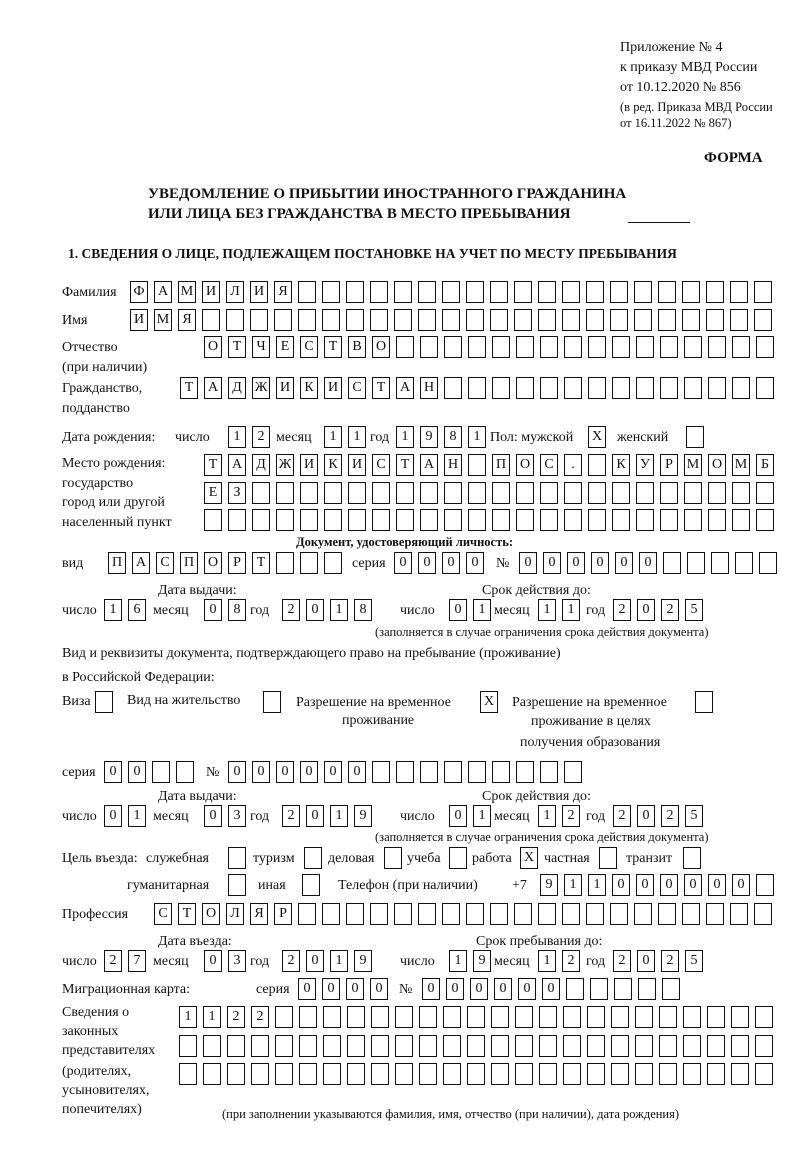  Describe the element at coordinates (453, 465) in the screenshot. I see `char-cell: Н` at that location.